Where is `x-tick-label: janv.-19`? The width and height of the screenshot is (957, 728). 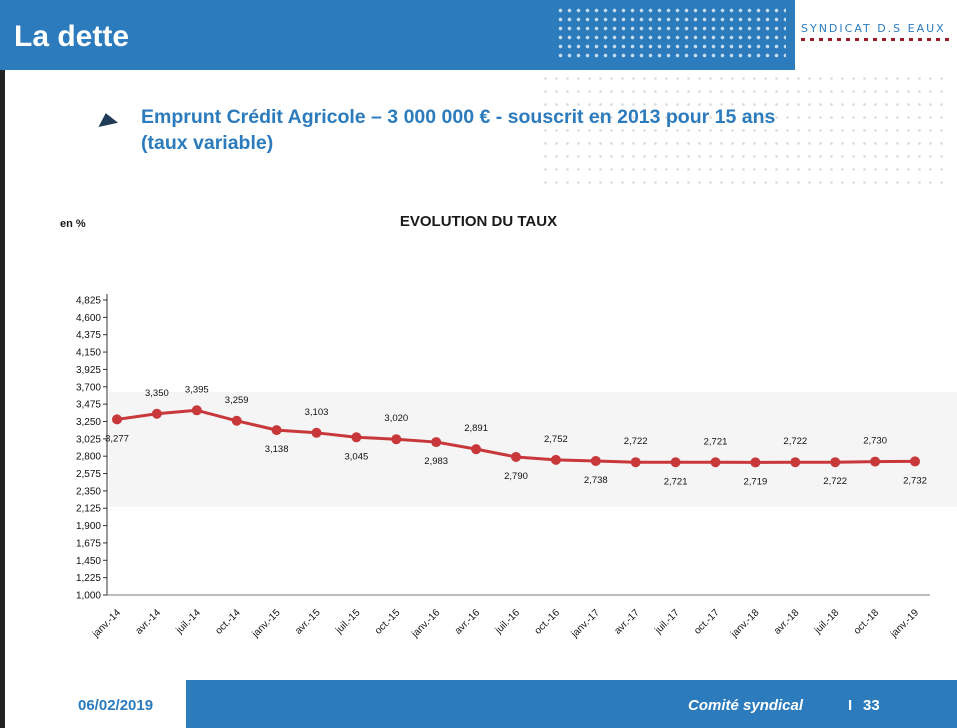 x-tick-label: janv.-19 is located at coordinates (904, 623).